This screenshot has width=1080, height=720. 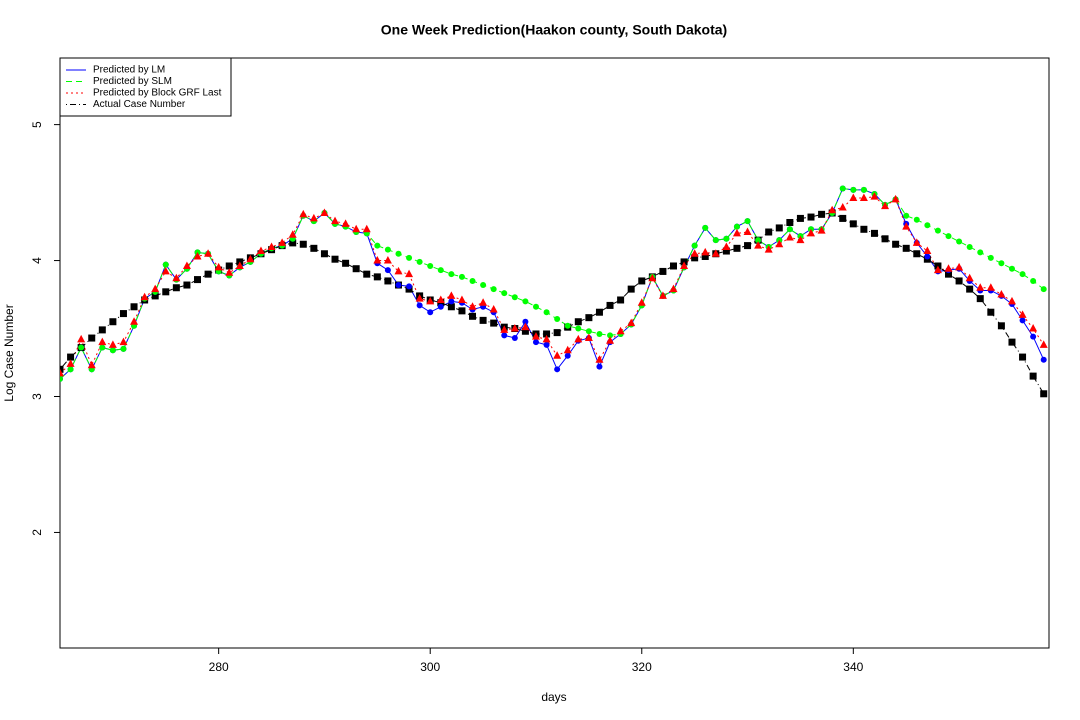 I want to click on legend-box, so click(x=145, y=87).